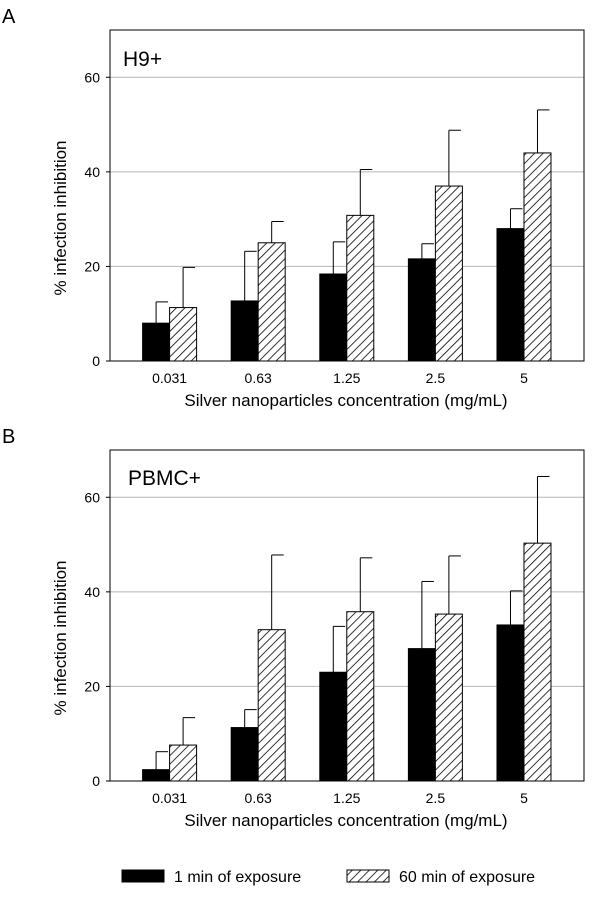 Image resolution: width=600 pixels, height=900 pixels. I want to click on panel-letter: B, so click(8, 437).